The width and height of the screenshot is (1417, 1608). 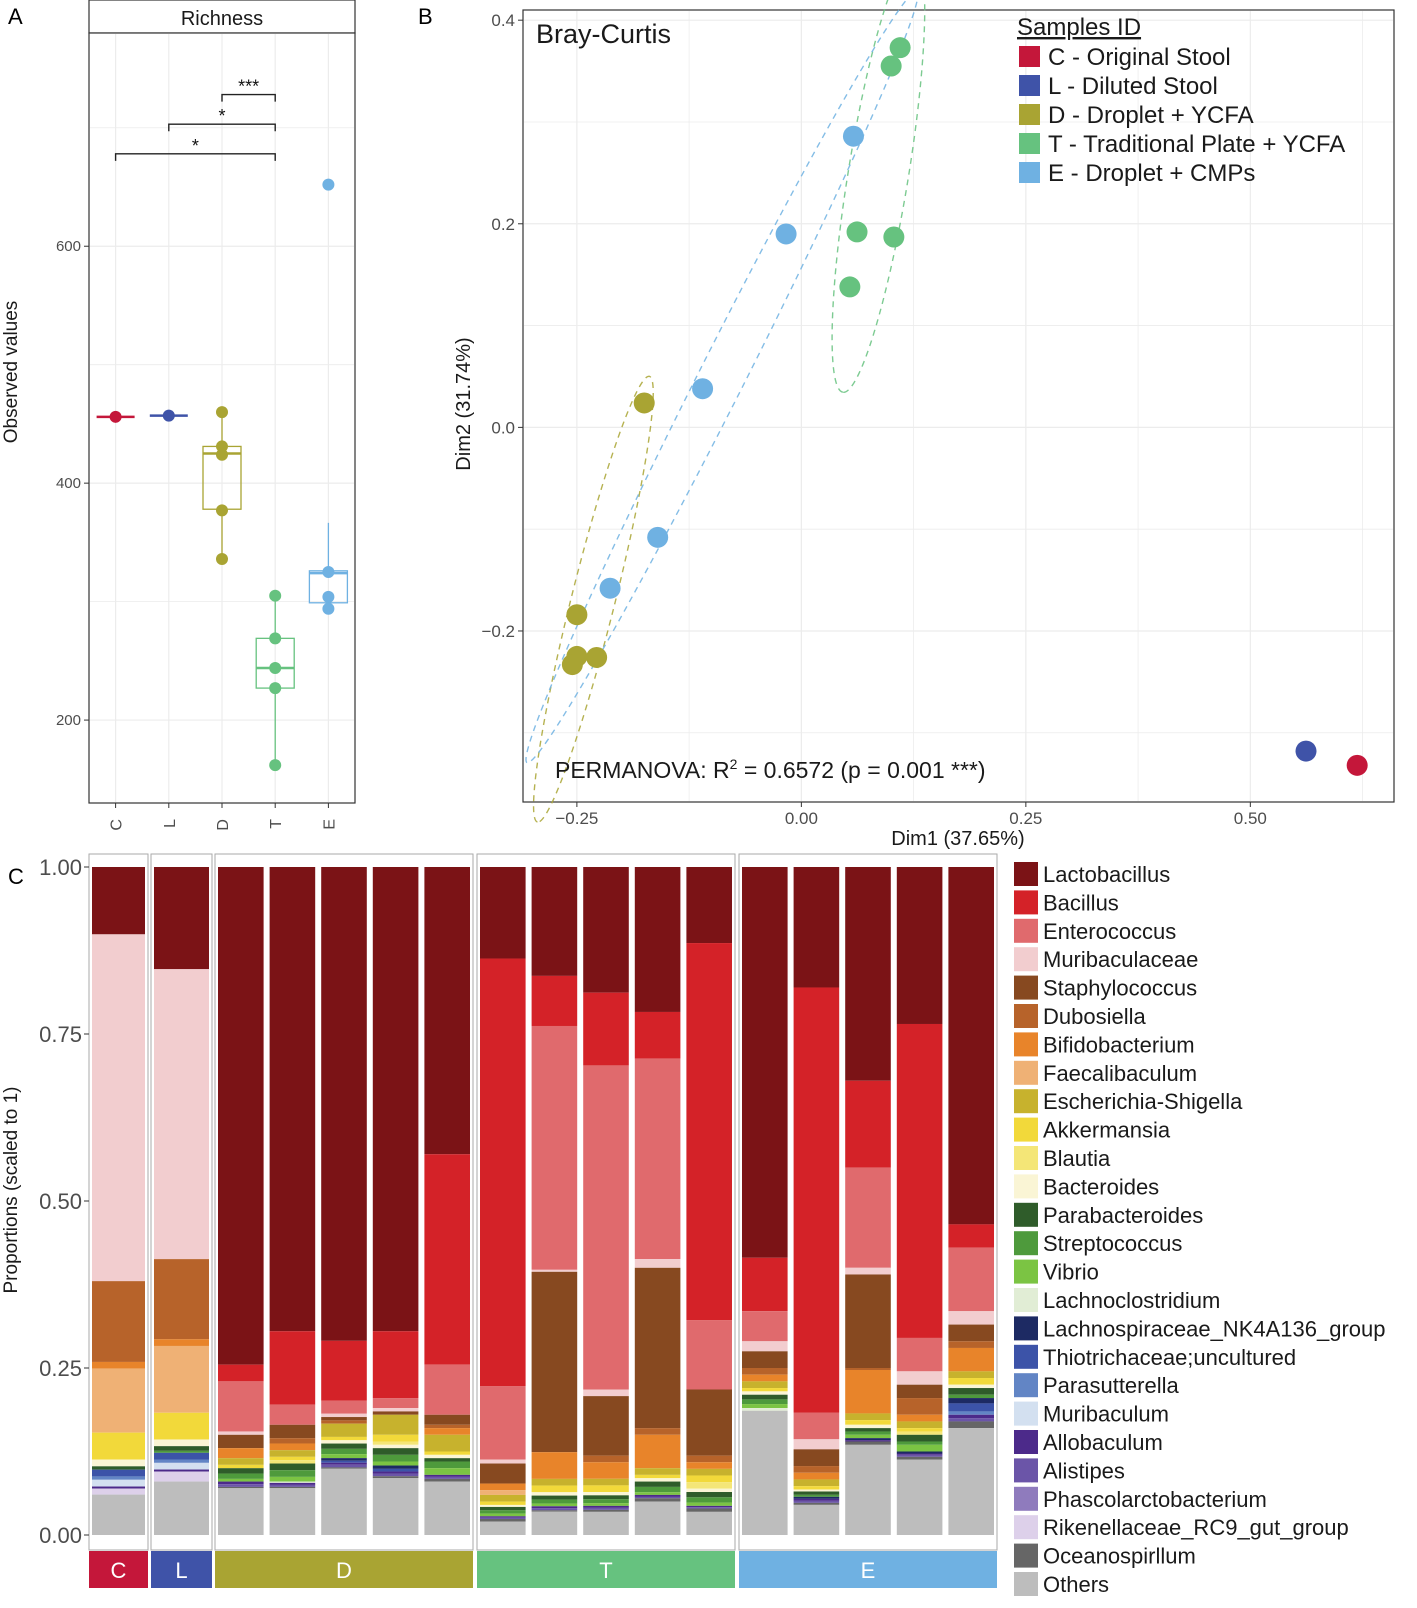 I want to click on composition-axes: 0.00 0.25 0.50 0.75 1.00, so click(x=64, y=1201).